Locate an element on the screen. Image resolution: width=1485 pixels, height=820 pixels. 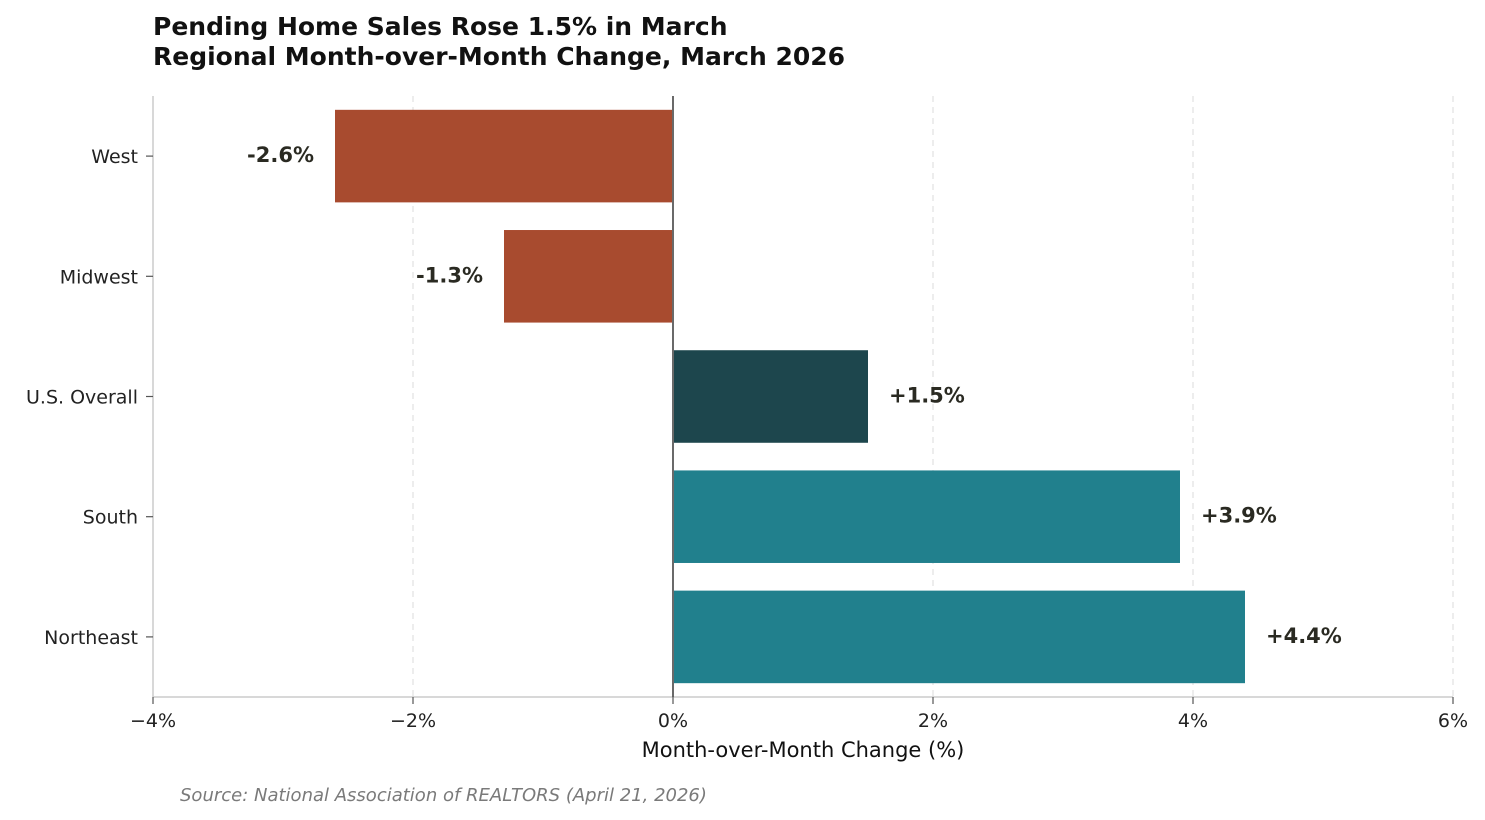
y-tick-label: South is located at coordinates (110, 518).